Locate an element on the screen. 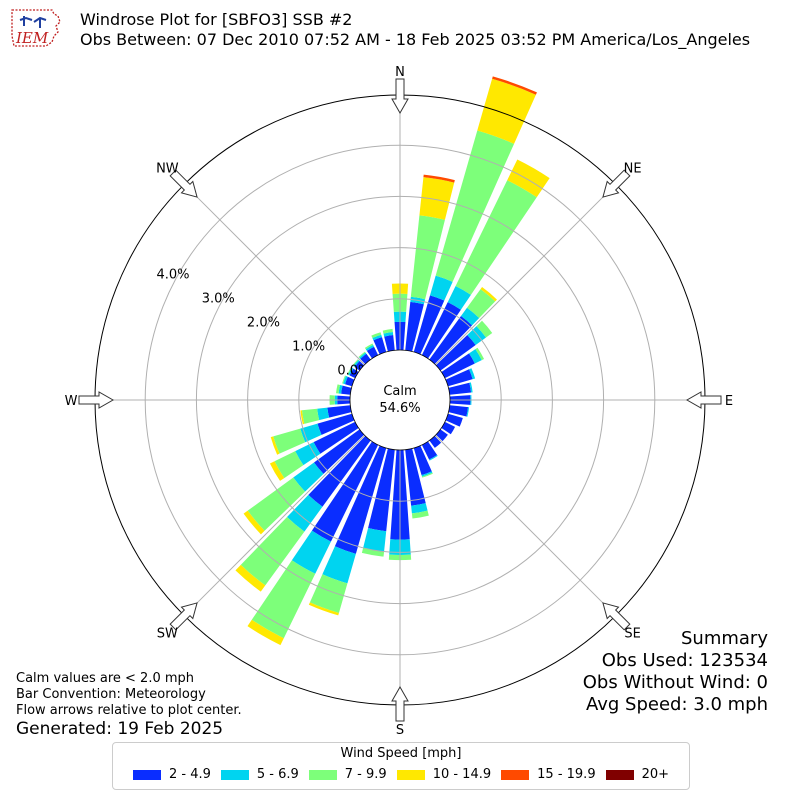  legend-title: Wind Speed [mph] is located at coordinates (401, 753).